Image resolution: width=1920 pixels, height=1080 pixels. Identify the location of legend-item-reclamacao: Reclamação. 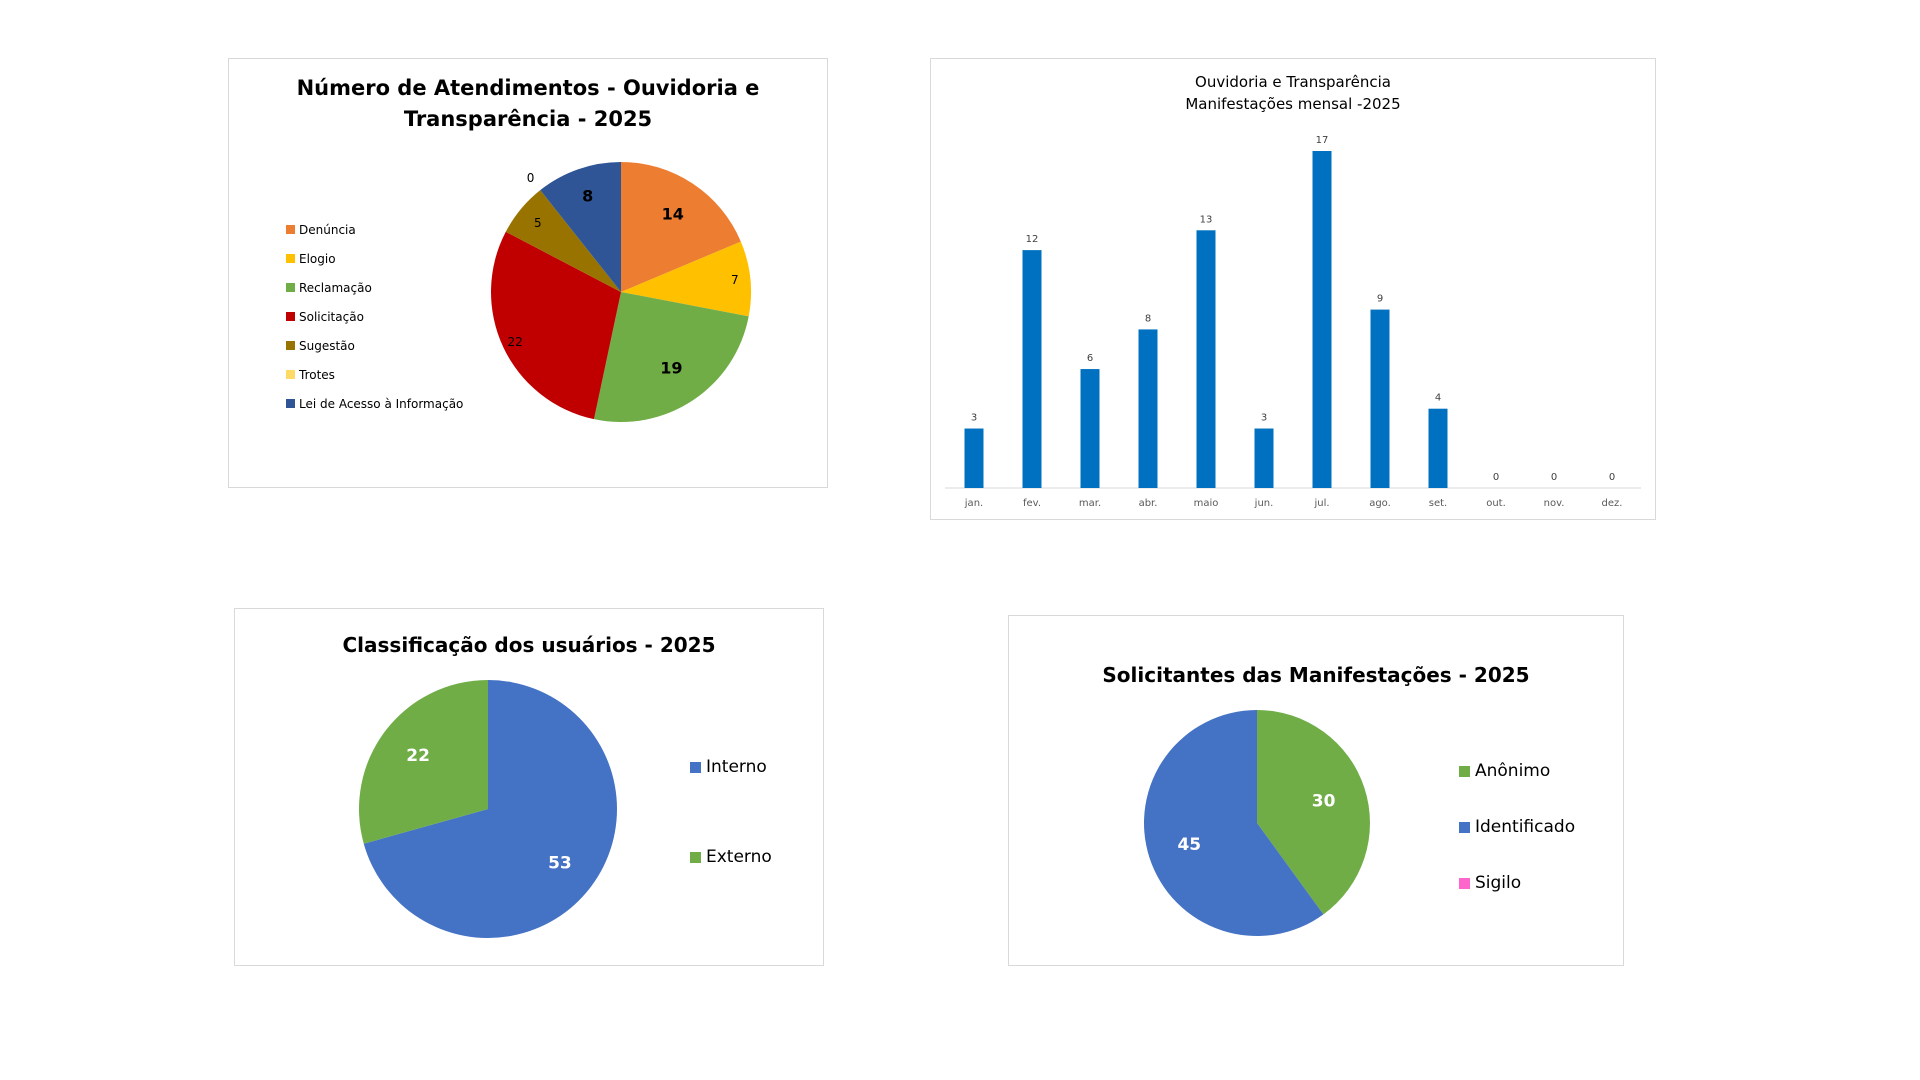
(374, 287).